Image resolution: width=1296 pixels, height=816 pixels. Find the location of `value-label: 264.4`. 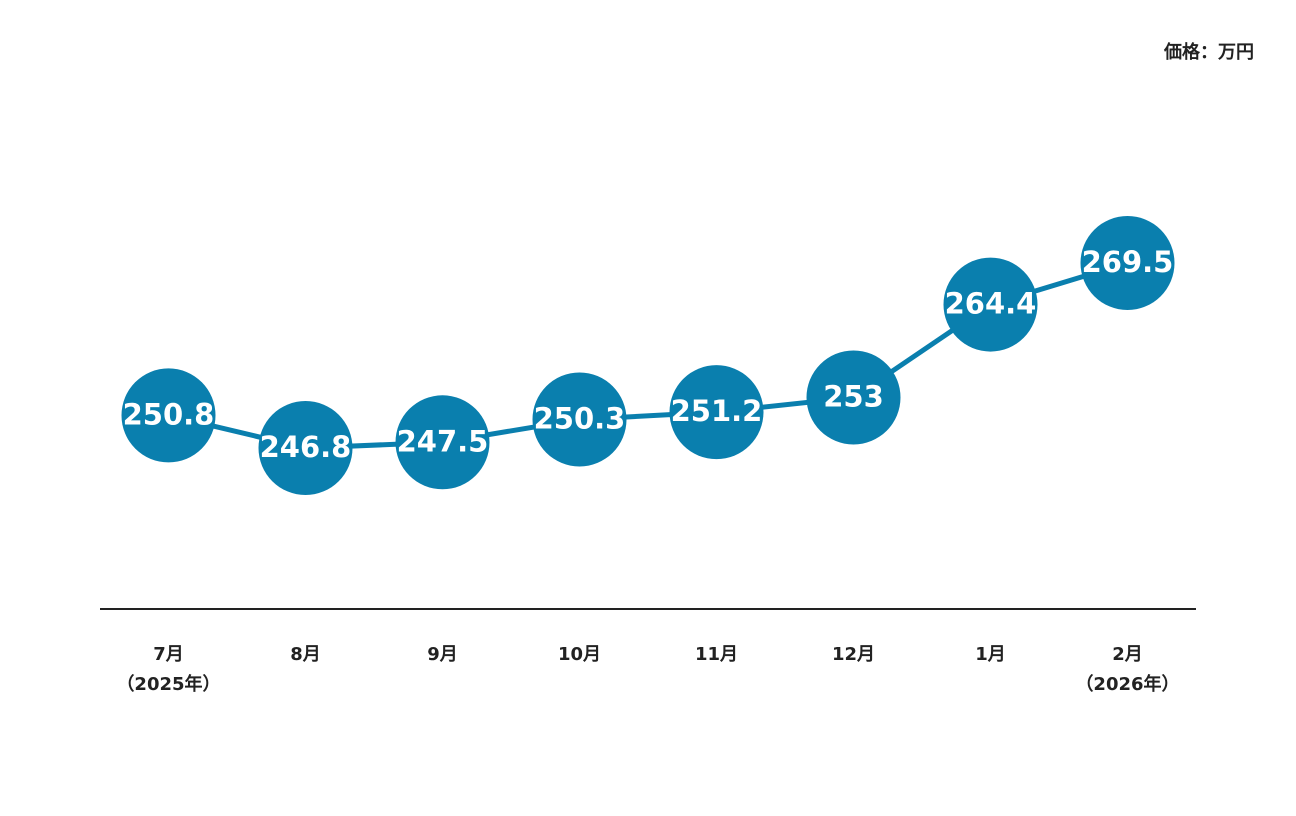

value-label: 264.4 is located at coordinates (991, 304).